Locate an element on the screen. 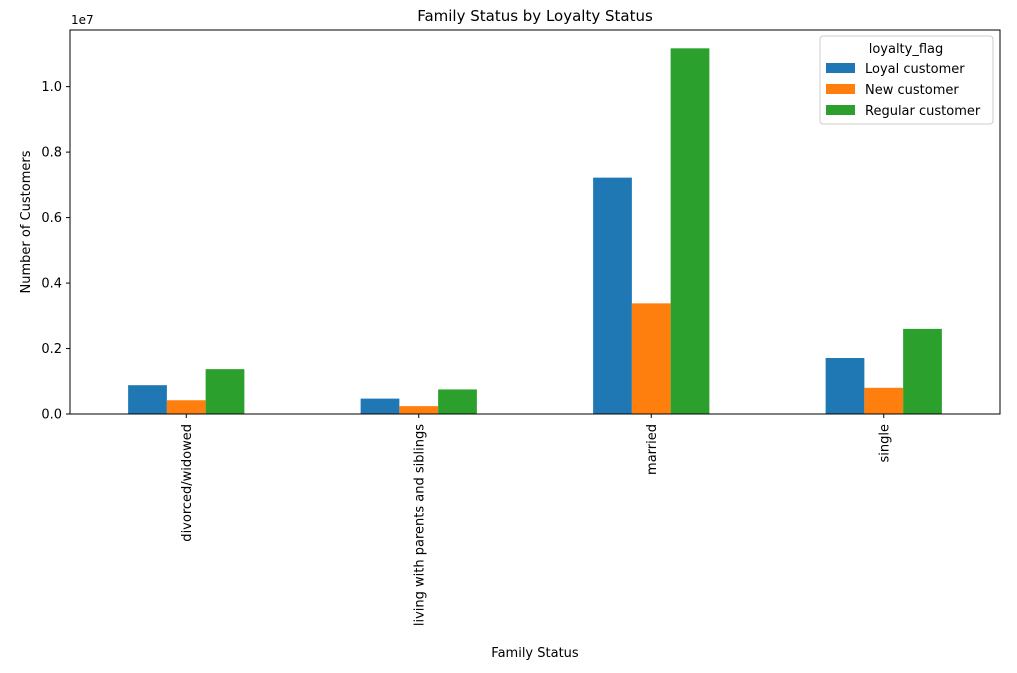  y-axis-ticks: 0.0 0.2 0.4 0.6 0.8 1.0 is located at coordinates (55, 251).